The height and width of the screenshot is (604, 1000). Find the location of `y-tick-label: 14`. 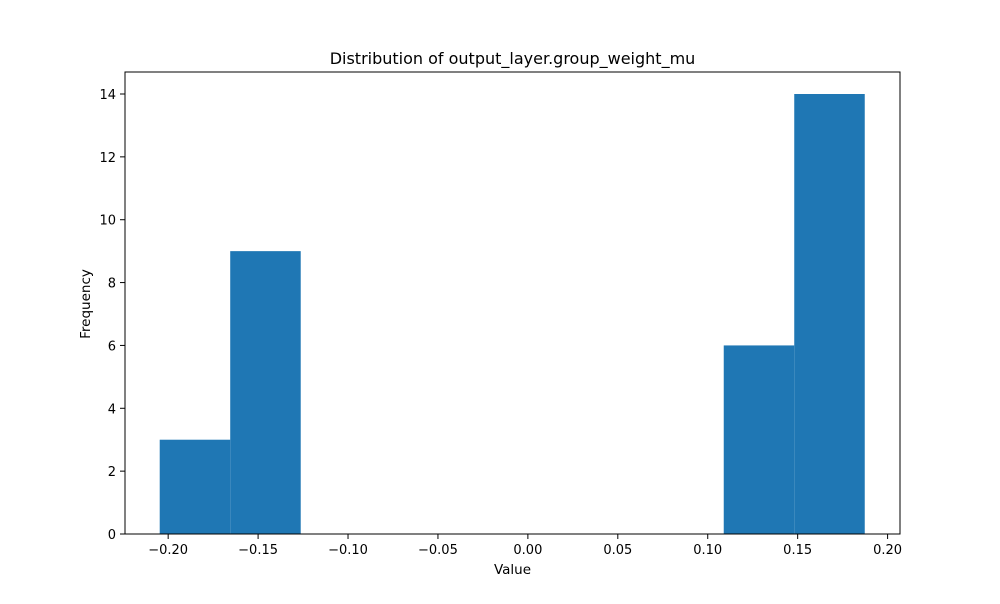

y-tick-label: 14 is located at coordinates (107, 95).